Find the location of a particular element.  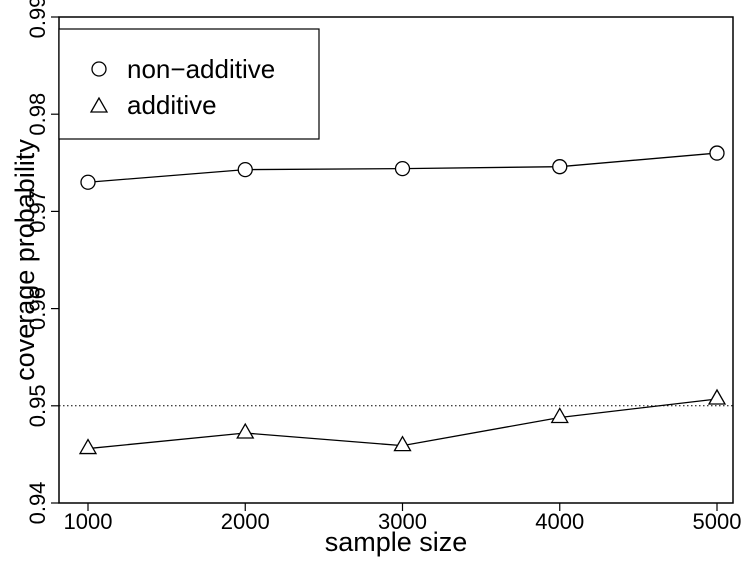

legend: non−additive additive is located at coordinates (189, 84).